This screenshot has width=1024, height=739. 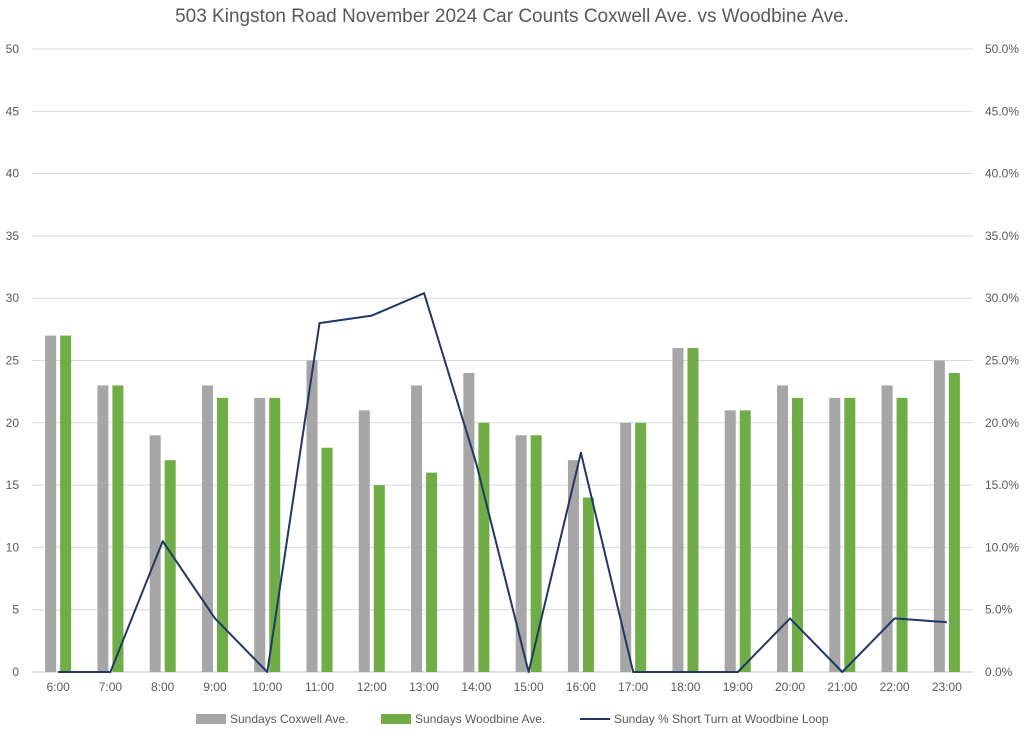 What do you see at coordinates (947, 687) in the screenshot?
I see `x-tick-label: 23:00` at bounding box center [947, 687].